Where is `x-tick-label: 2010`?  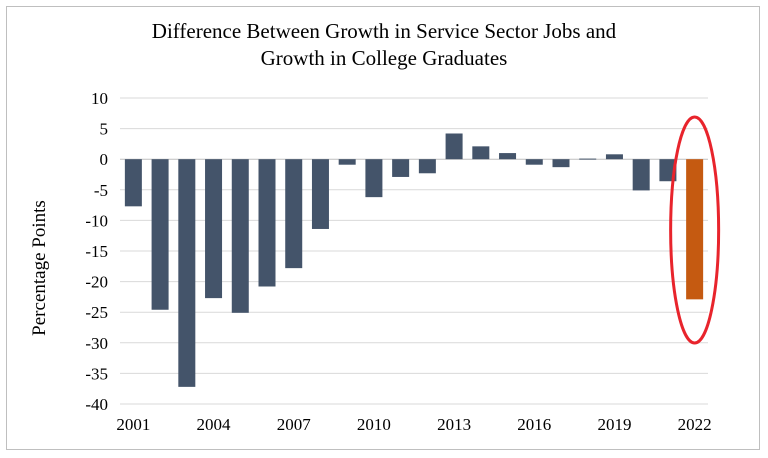
x-tick-label: 2010 is located at coordinates (374, 424).